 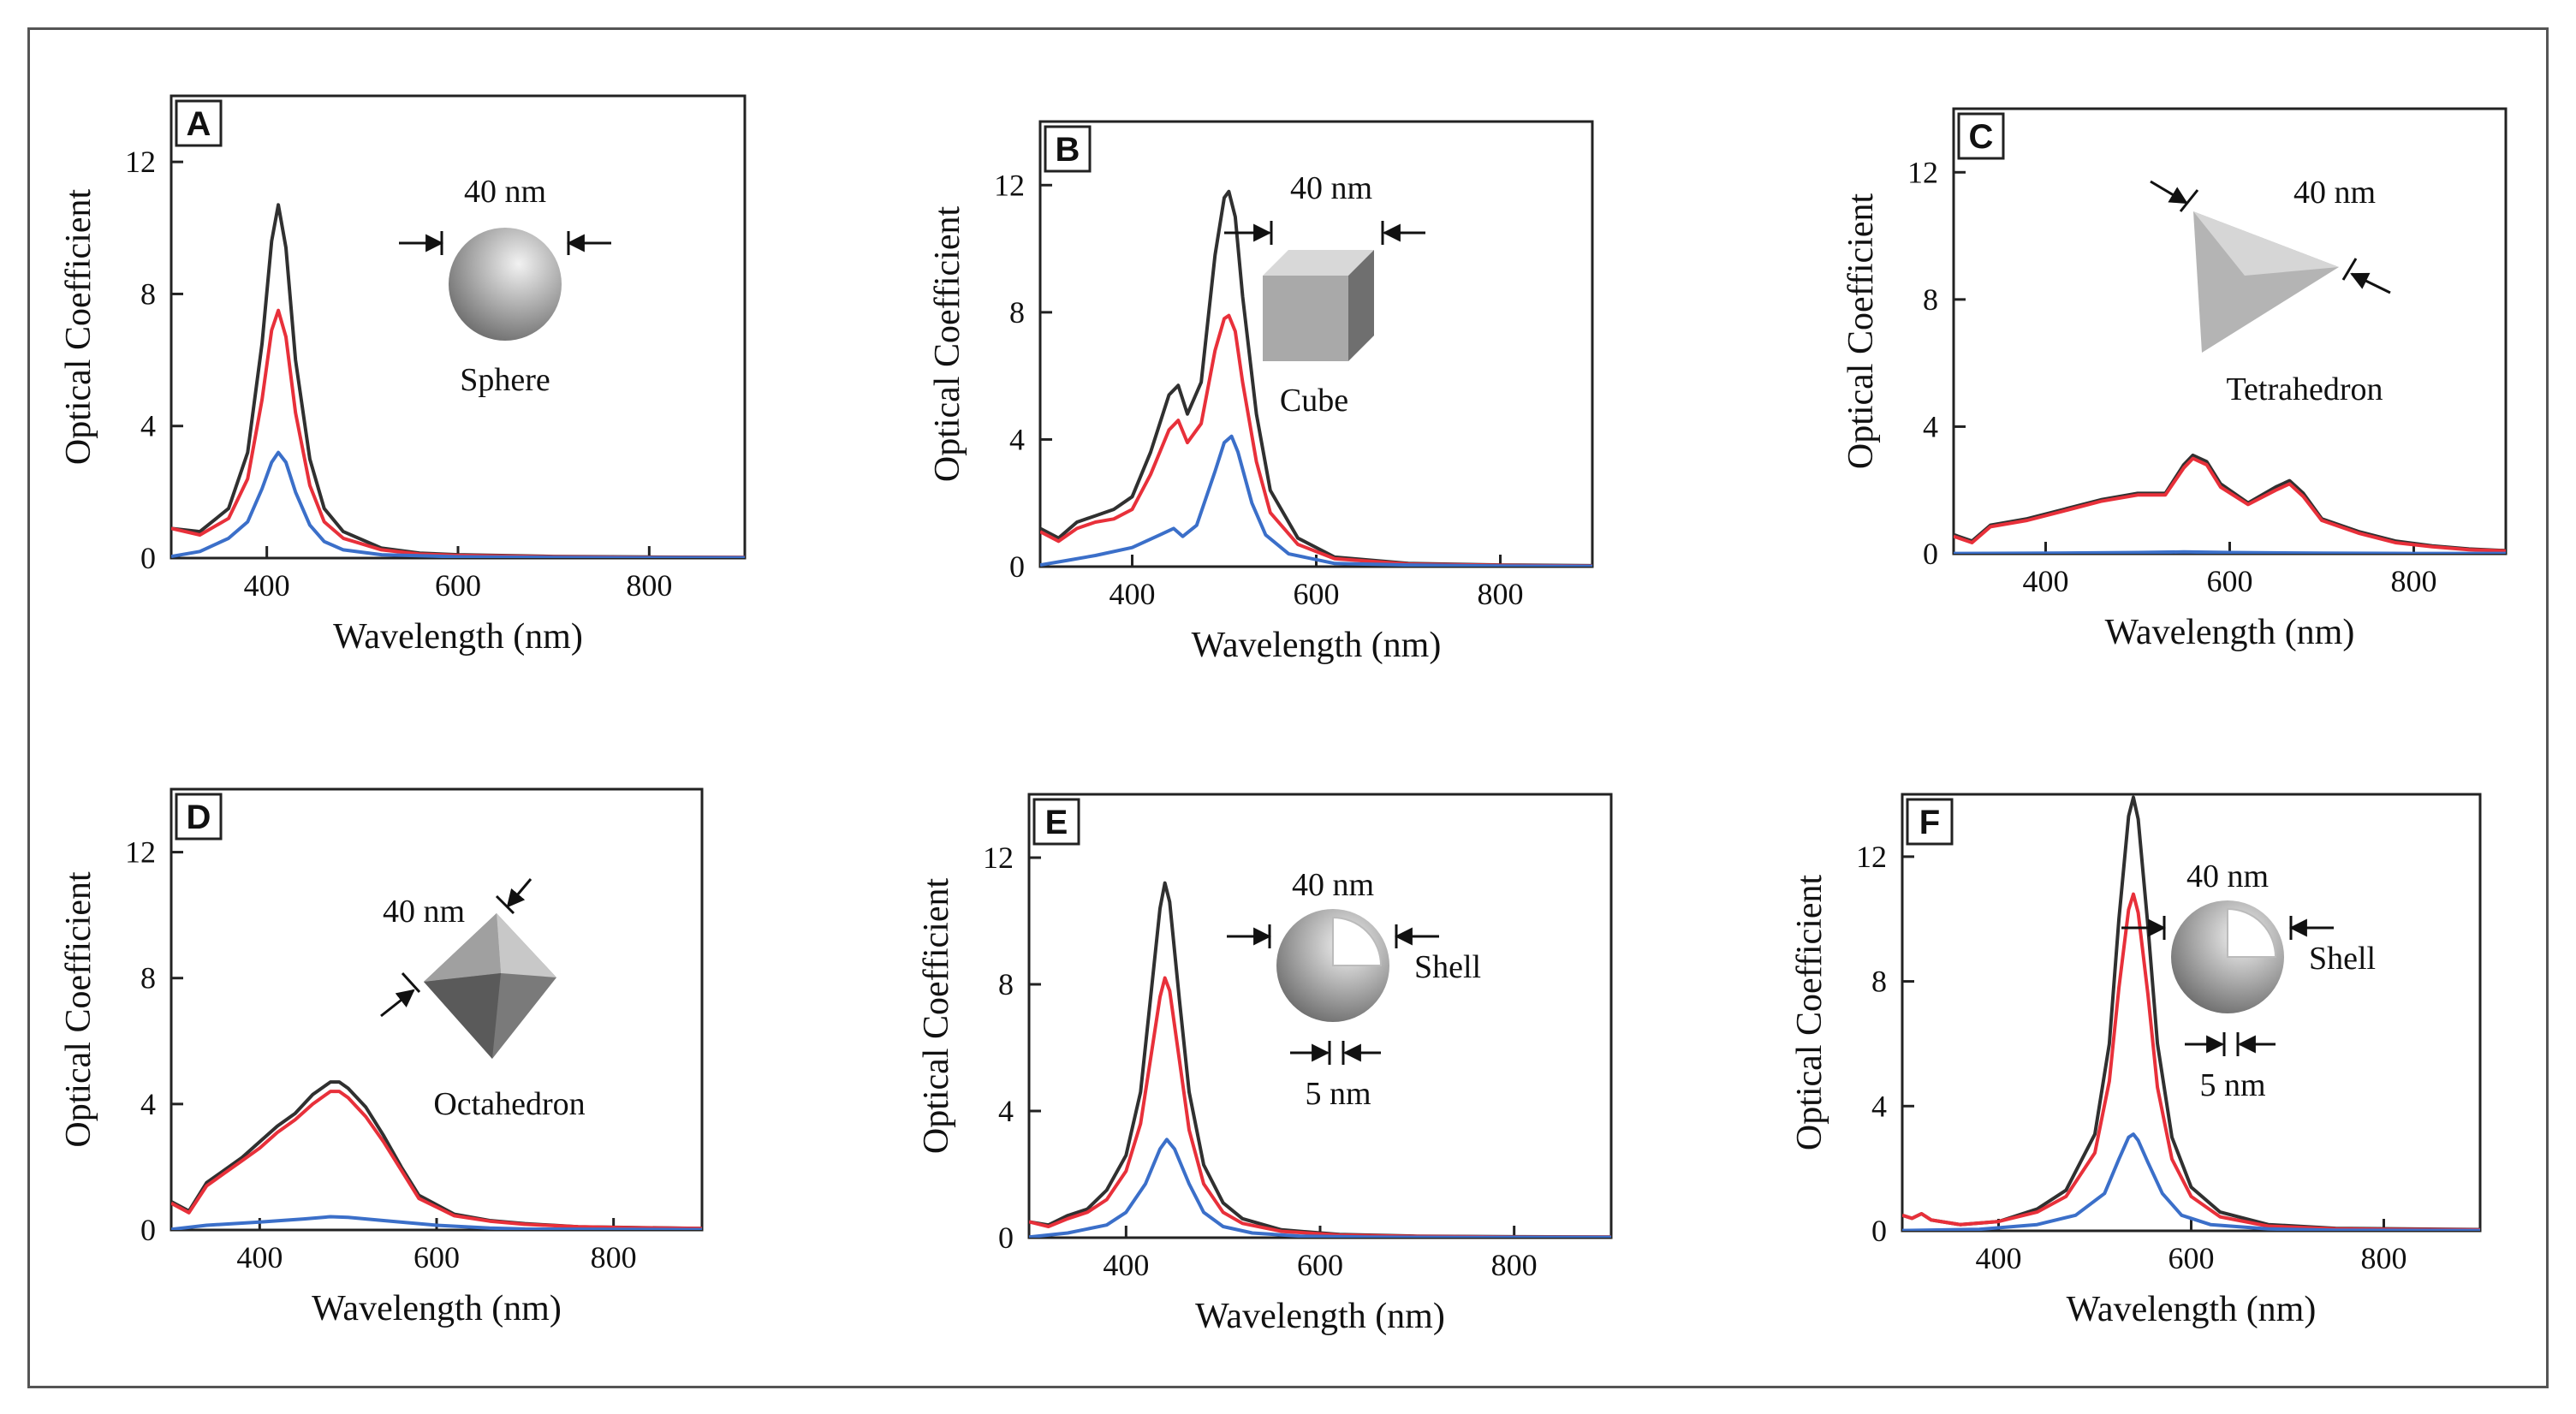 What do you see at coordinates (1930, 822) in the screenshot?
I see `panel-letter: F` at bounding box center [1930, 822].